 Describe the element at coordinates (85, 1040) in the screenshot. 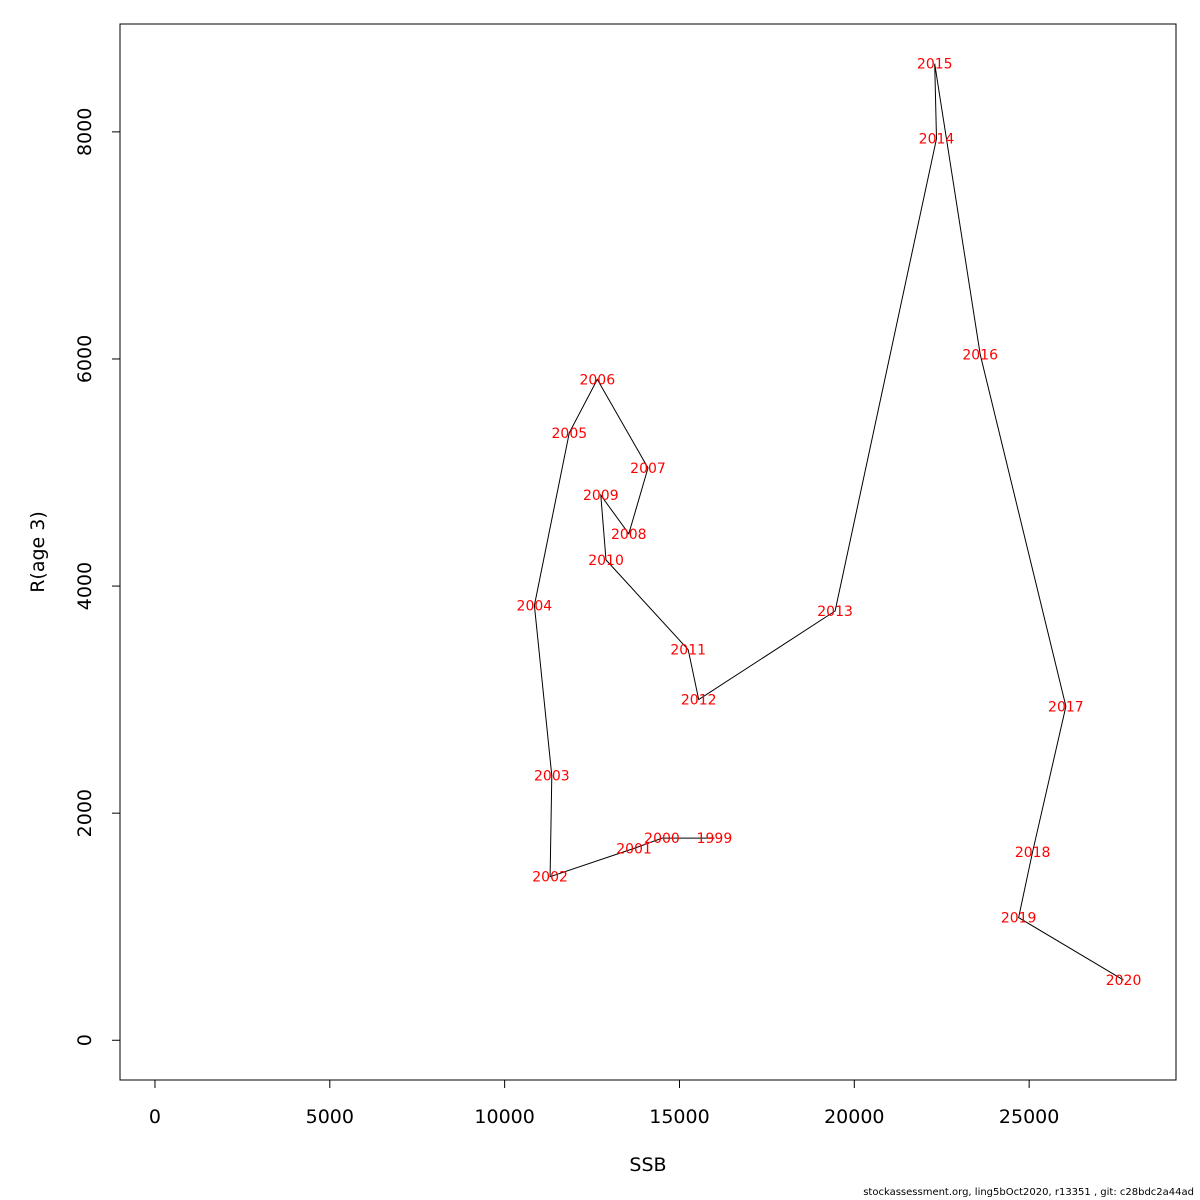

I see `y-tick-label: 0` at that location.